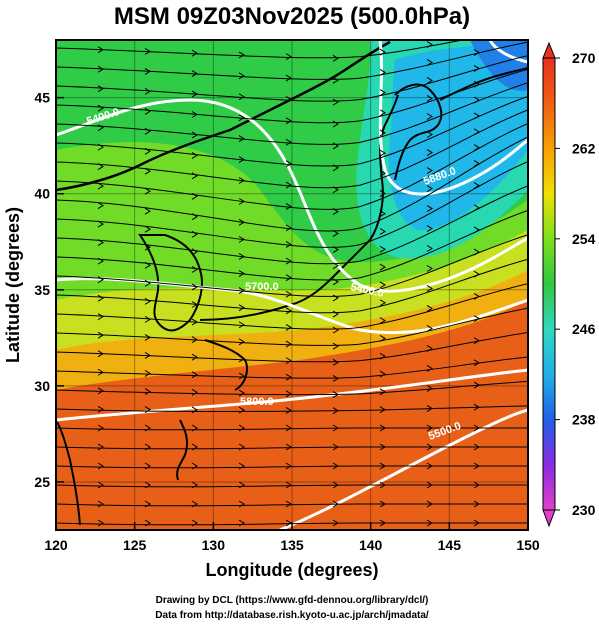  Describe the element at coordinates (291, 570) in the screenshot. I see `x-axis-label: Longitude (degrees)` at that location.